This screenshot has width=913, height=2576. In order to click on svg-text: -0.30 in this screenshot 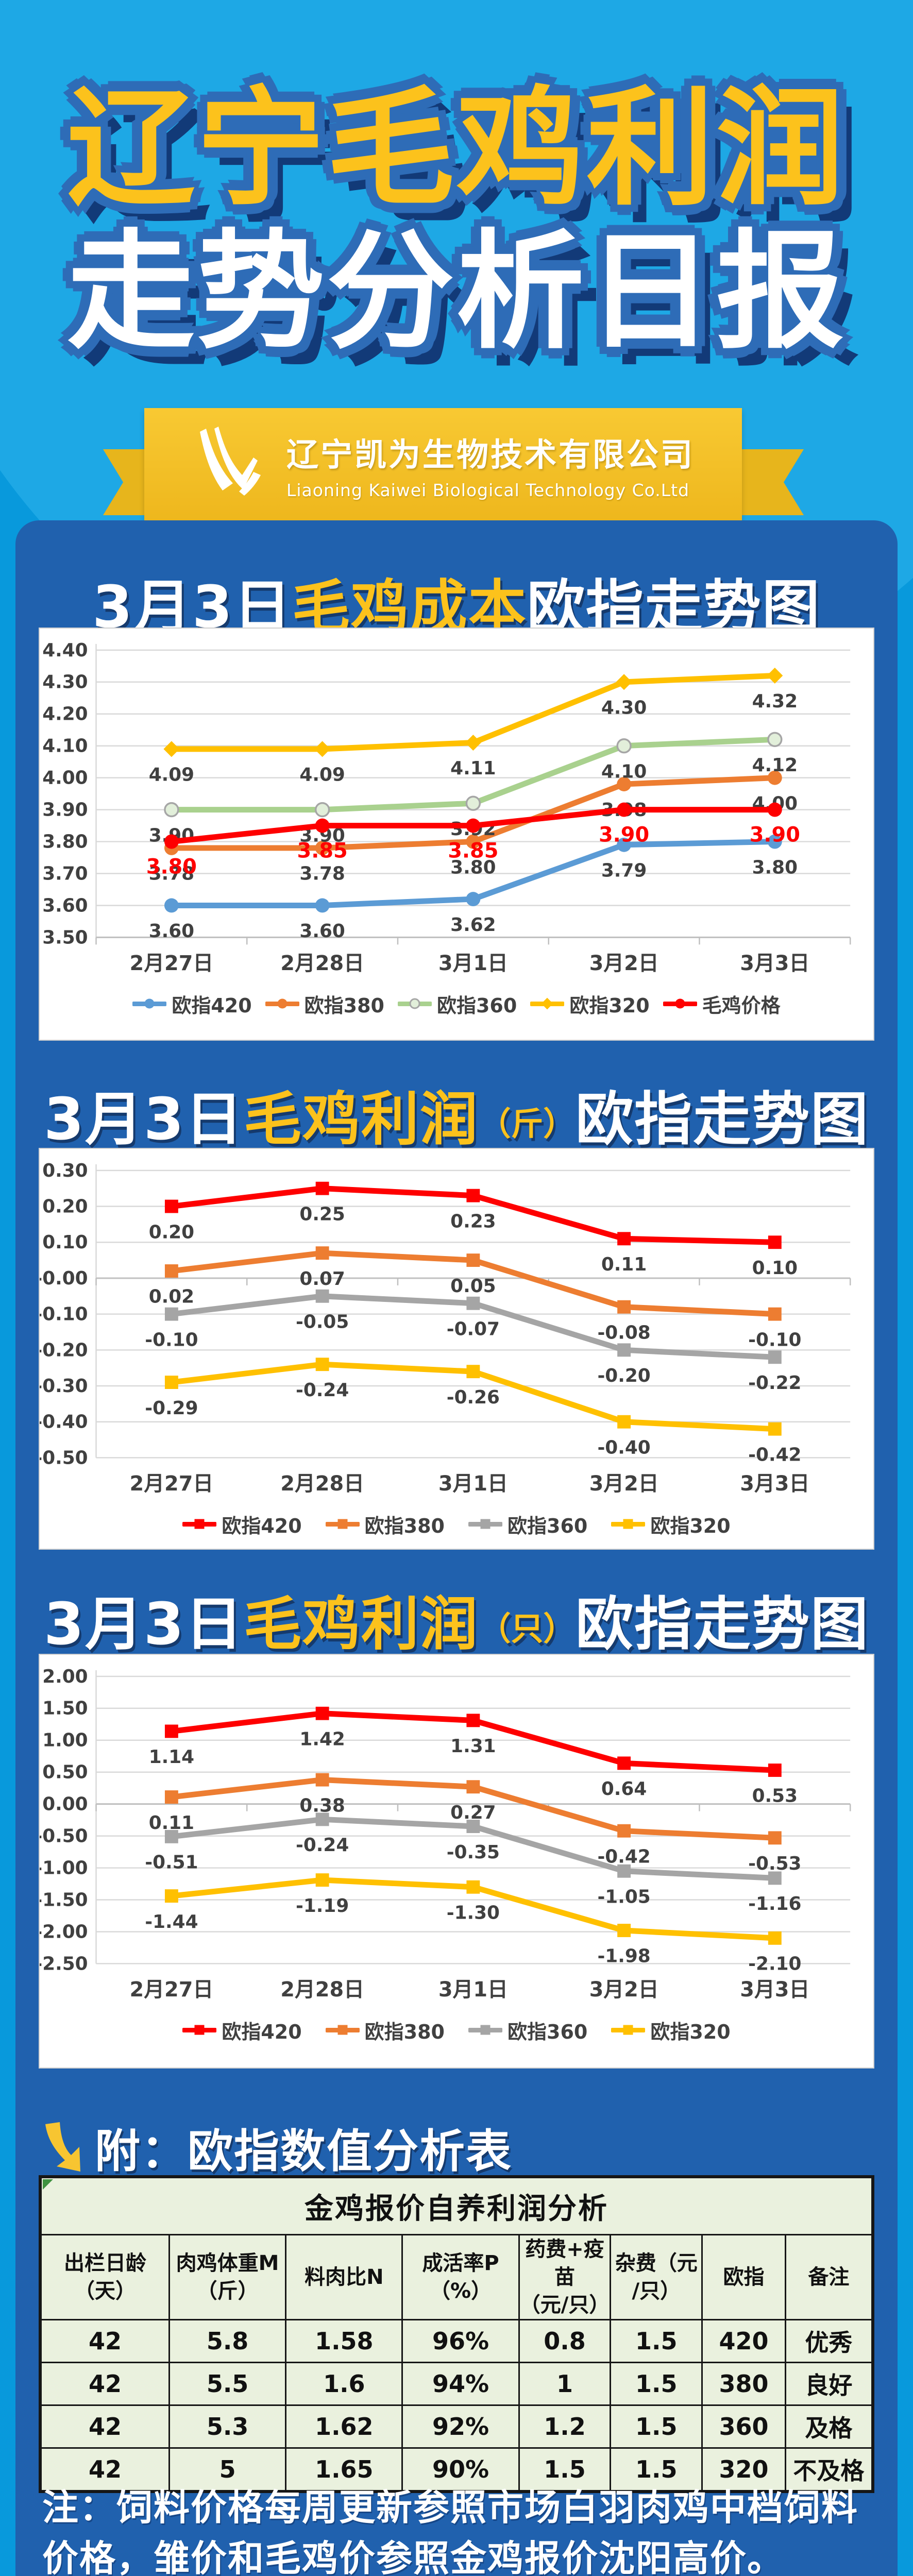, I will do `click(64, 1386)`.